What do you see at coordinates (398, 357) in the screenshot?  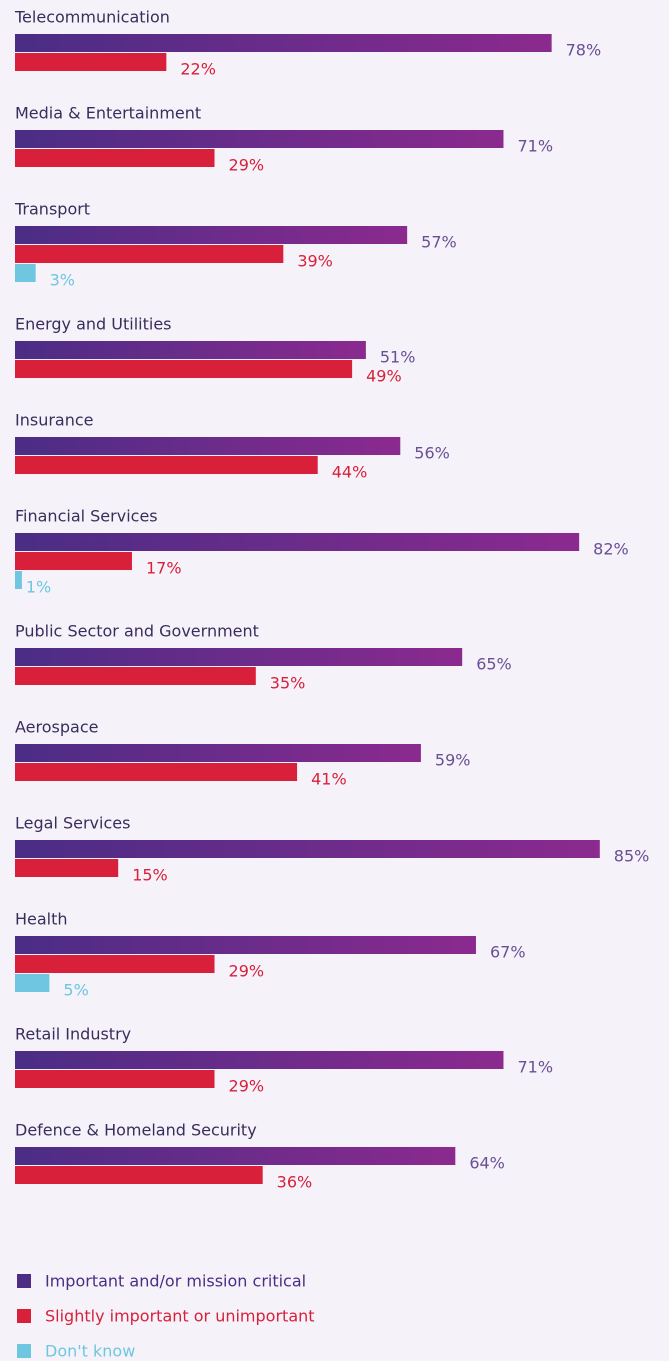 I see `value-label: 51%` at bounding box center [398, 357].